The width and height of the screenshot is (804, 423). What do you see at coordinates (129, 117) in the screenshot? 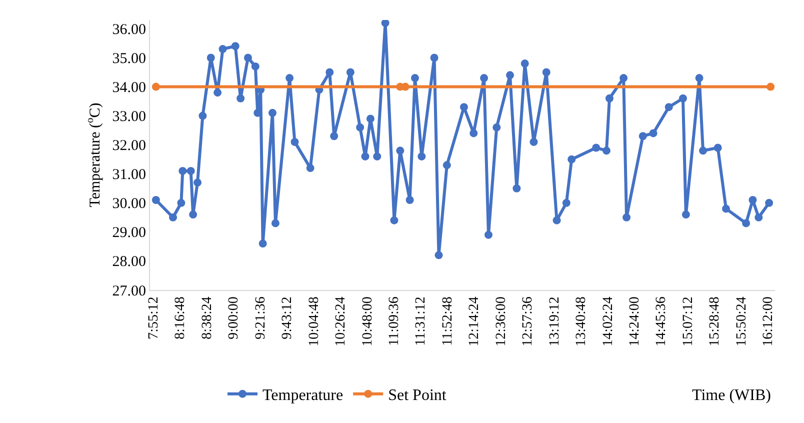
I see `y-tick-label: 33.00` at bounding box center [129, 117].